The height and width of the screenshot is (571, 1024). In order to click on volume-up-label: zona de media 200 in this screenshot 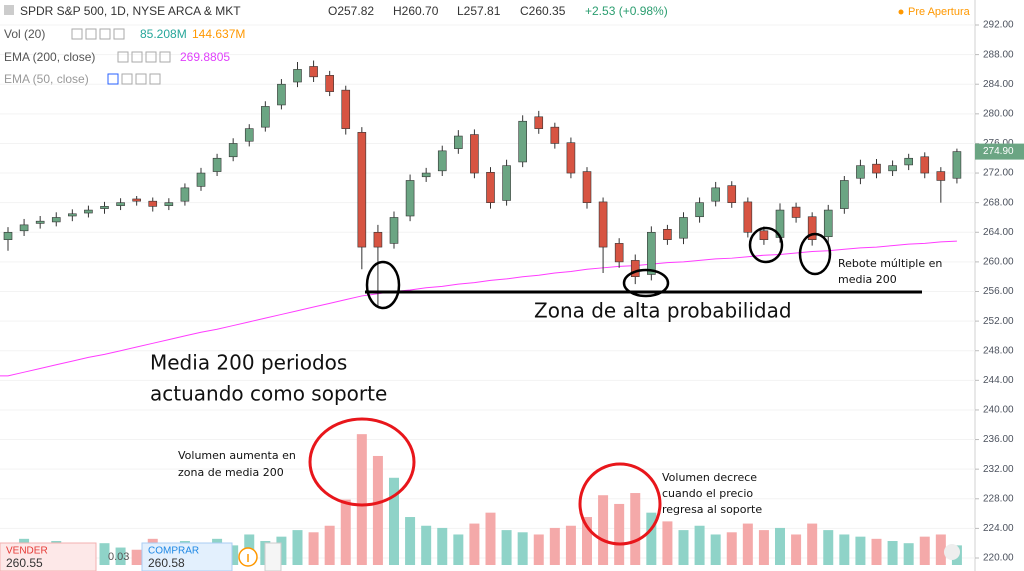, I will do `click(231, 472)`.